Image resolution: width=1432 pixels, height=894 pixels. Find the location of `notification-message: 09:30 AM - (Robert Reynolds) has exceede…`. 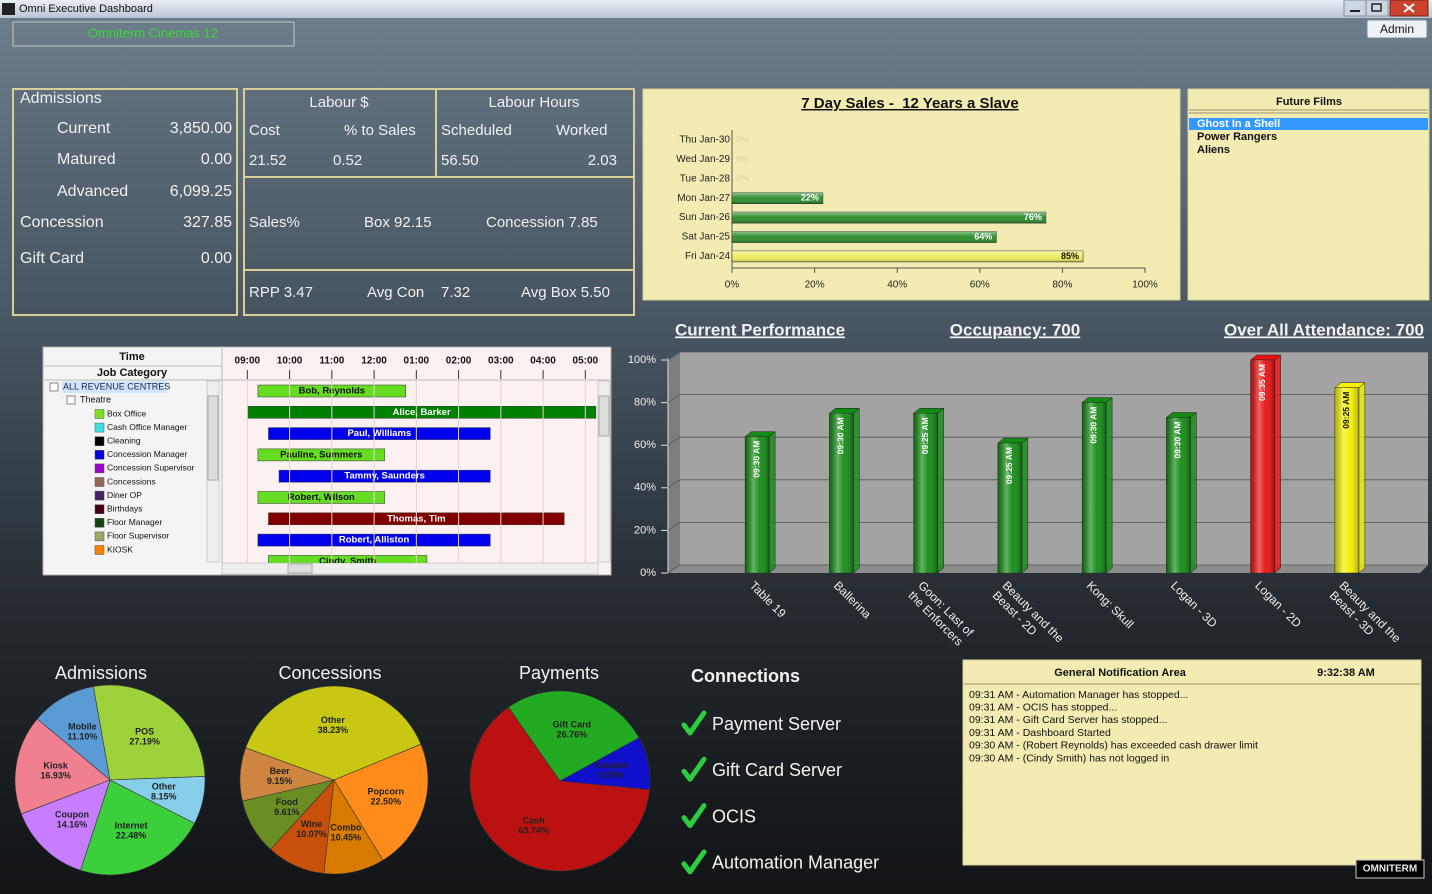

notification-message: 09:30 AM - (Robert Reynolds) has exceede… is located at coordinates (1113, 746).